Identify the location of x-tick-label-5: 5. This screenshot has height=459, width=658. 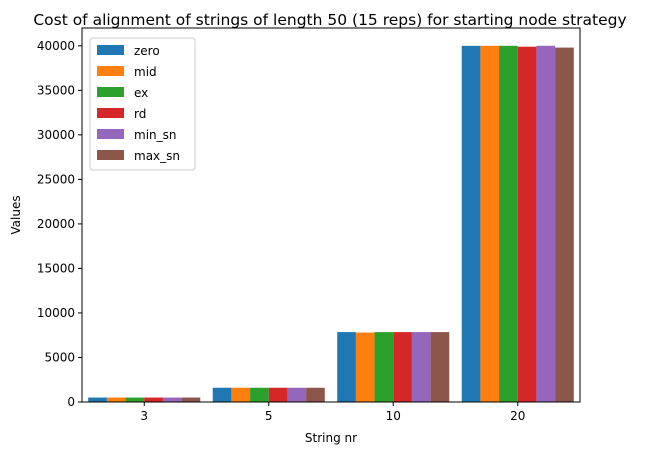
(269, 416).